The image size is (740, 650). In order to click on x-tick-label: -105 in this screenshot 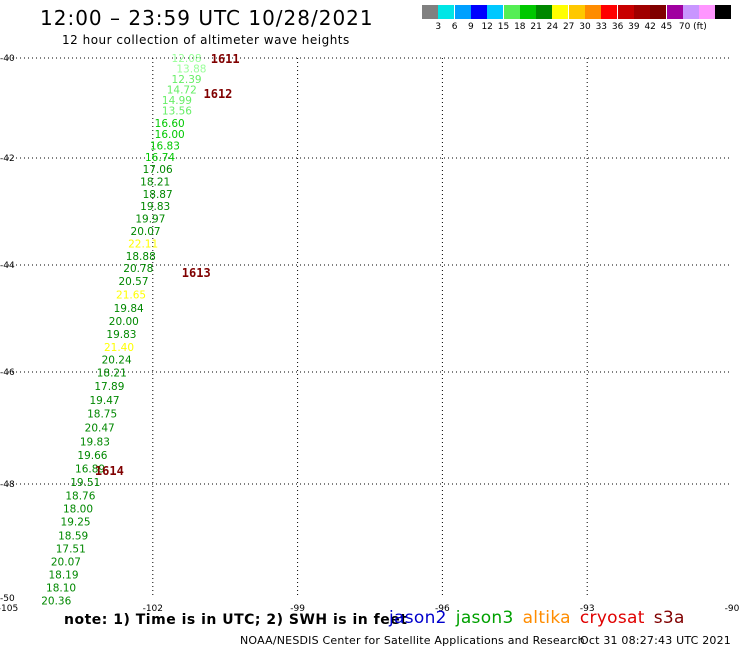, I will do `click(9, 609)`.